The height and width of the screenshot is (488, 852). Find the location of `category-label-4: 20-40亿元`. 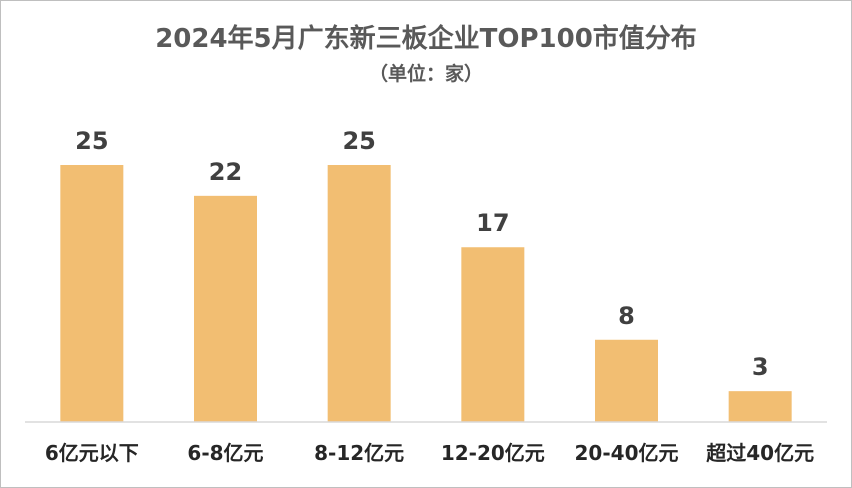

category-label-4: 20-40亿元 is located at coordinates (627, 453).